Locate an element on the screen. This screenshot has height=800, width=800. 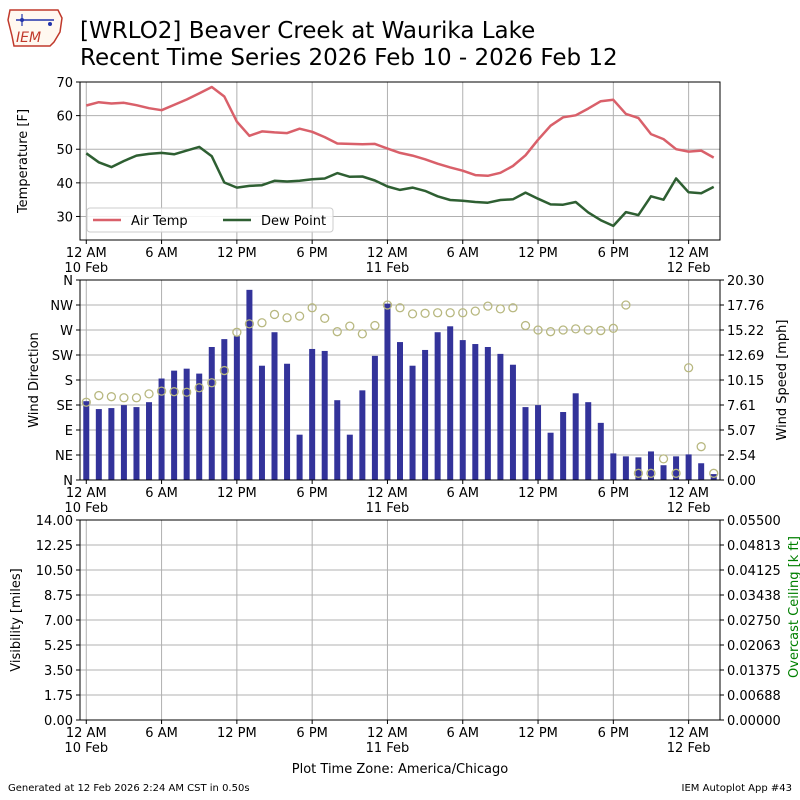
logo-text: IEM is located at coordinates (28, 38).